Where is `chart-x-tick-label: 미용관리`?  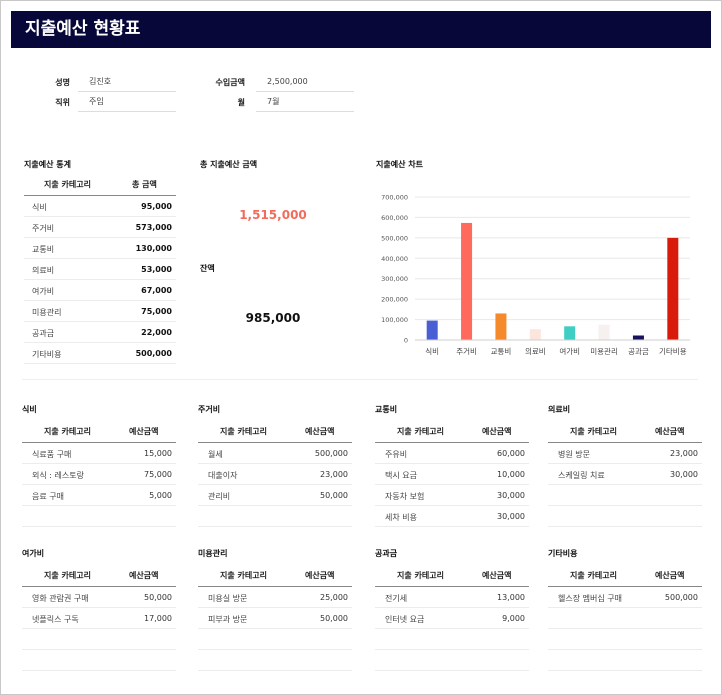 chart-x-tick-label: 미용관리 is located at coordinates (604, 351).